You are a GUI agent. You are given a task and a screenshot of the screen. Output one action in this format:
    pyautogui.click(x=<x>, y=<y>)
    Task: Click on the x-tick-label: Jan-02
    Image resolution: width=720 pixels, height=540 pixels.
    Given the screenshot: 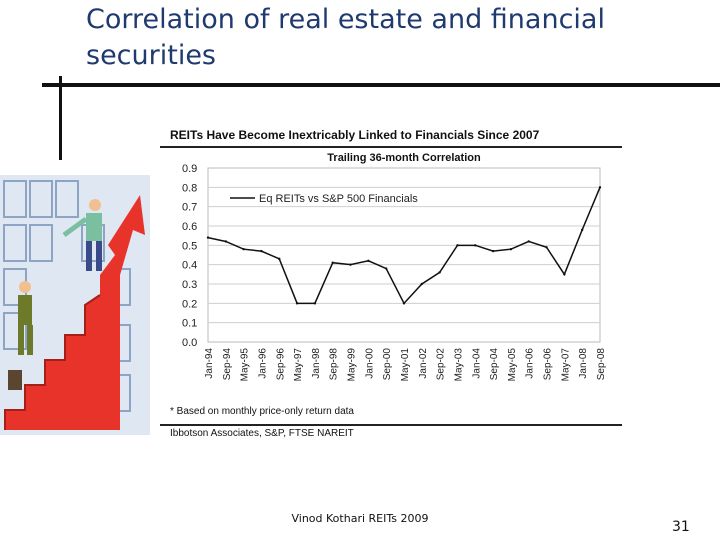 What is the action you would take?
    pyautogui.click(x=423, y=363)
    